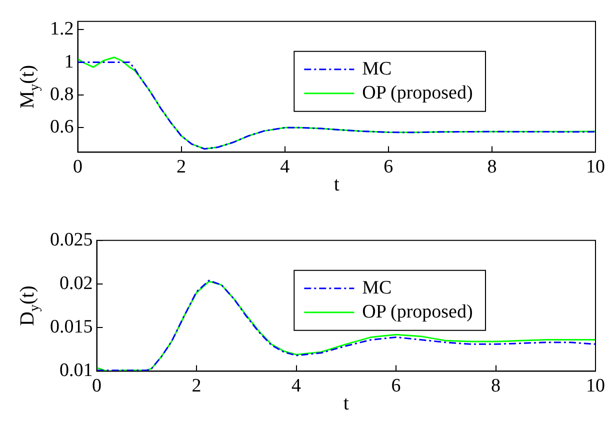 This screenshot has width=615, height=439. What do you see at coordinates (71, 239) in the screenshot?
I see `y-tick-label: 0.025` at bounding box center [71, 239].